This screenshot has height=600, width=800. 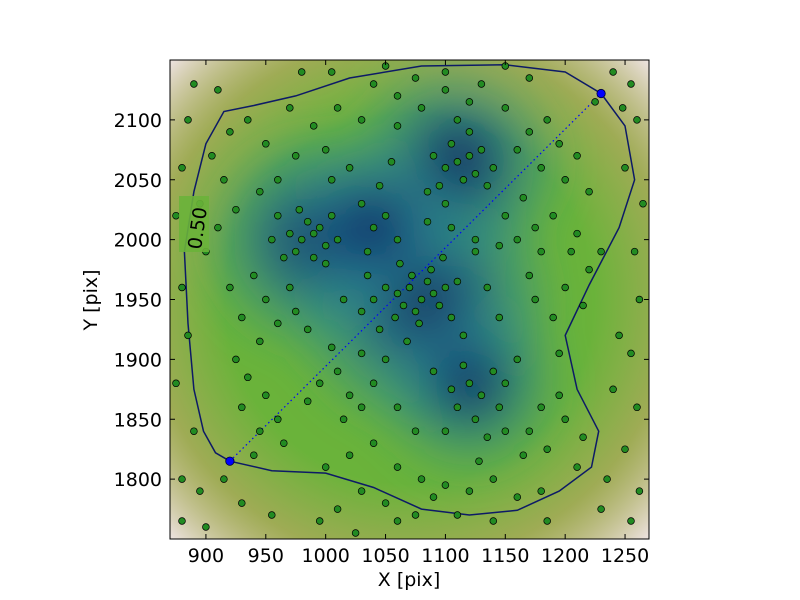 I want to click on y-tick-label-1950: 1950, so click(x=138, y=301).